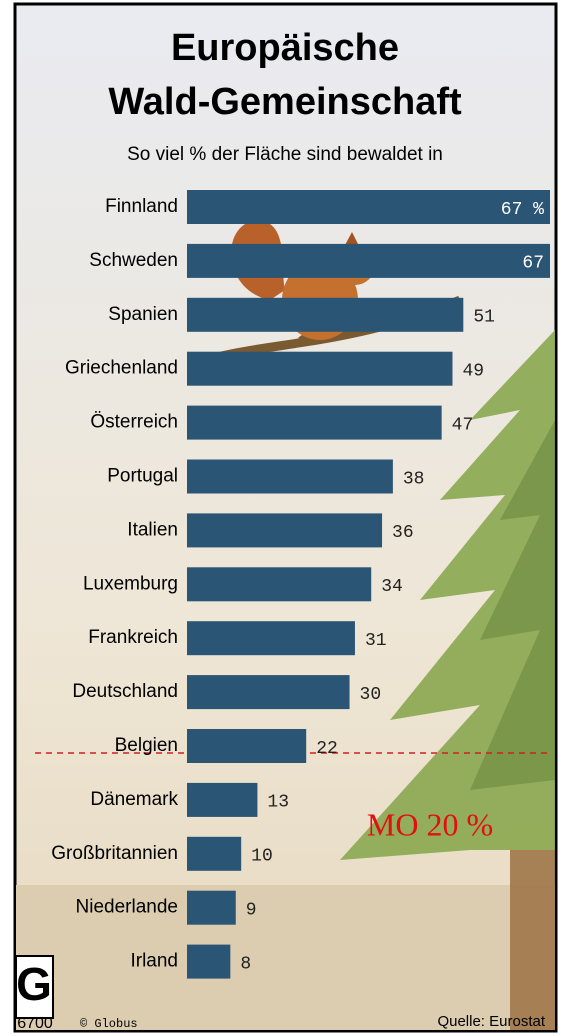 The height and width of the screenshot is (1036, 570). I want to click on value-label: 49, so click(473, 371).